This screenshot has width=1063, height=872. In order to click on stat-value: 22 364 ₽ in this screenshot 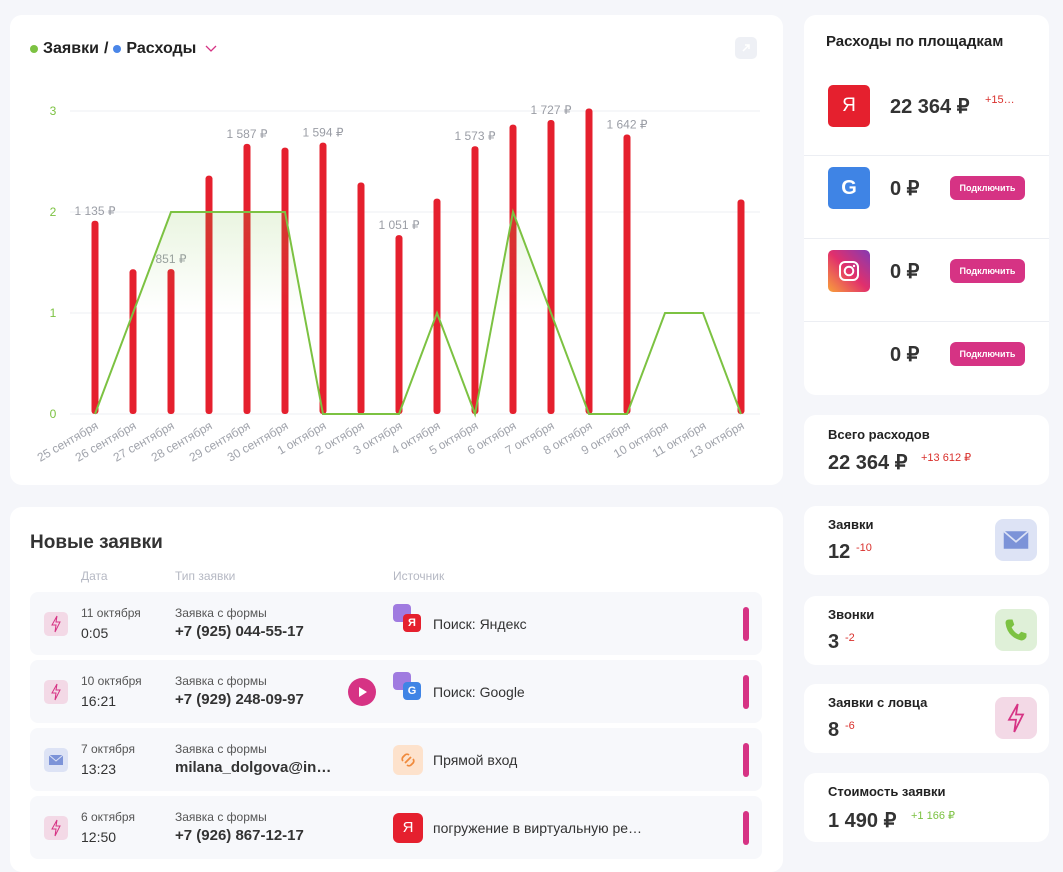, I will do `click(868, 463)`.